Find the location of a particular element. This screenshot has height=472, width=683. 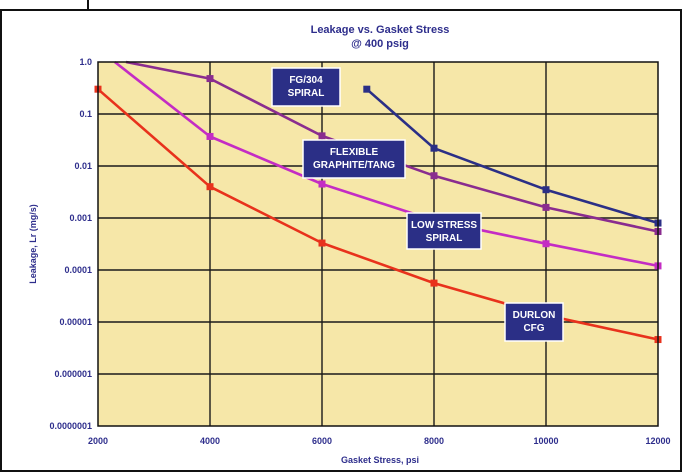

annotation-text-line: LOW STRESS is located at coordinates (444, 225).